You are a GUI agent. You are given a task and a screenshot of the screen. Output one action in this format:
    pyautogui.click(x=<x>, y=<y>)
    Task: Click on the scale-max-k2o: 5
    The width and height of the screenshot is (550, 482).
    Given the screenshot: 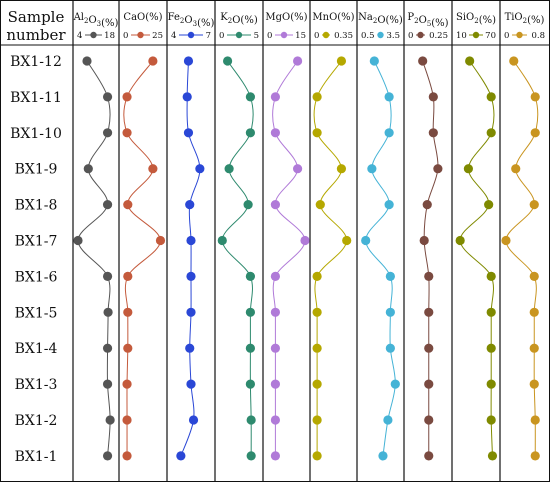 What is the action you would take?
    pyautogui.click(x=256, y=36)
    